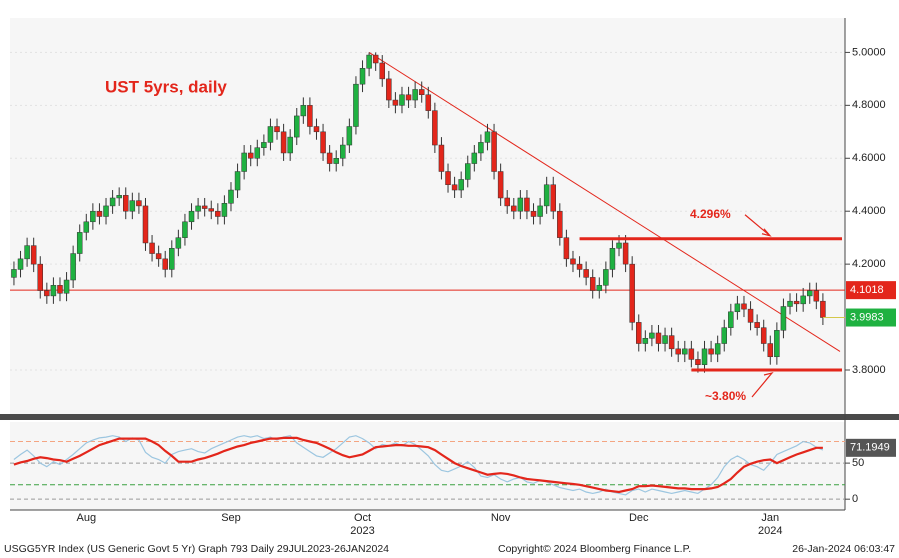 The width and height of the screenshot is (899, 558). What do you see at coordinates (362, 531) in the screenshot?
I see `year-label: 2023` at bounding box center [362, 531].